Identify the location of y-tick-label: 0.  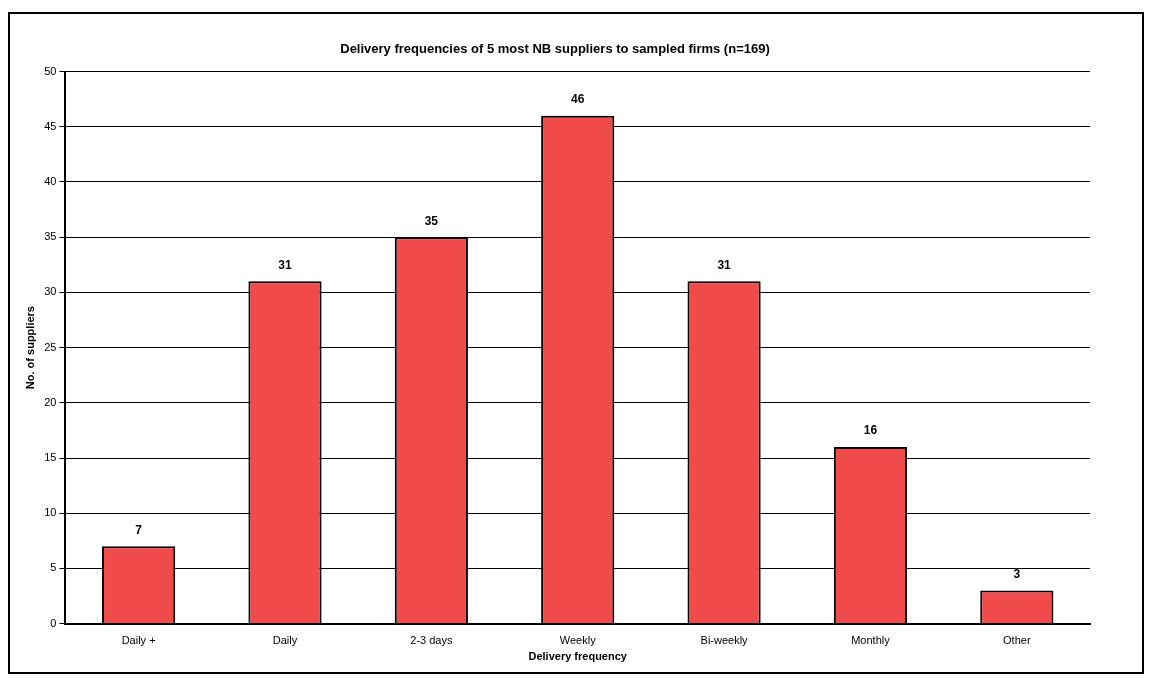
(53, 622).